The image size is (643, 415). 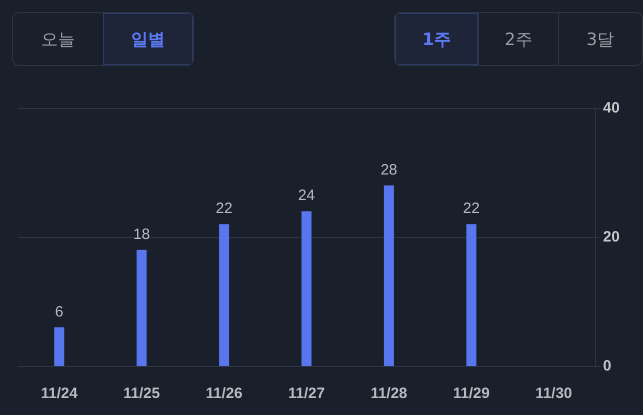 What do you see at coordinates (607, 366) in the screenshot?
I see `y-tick-label: 0` at bounding box center [607, 366].